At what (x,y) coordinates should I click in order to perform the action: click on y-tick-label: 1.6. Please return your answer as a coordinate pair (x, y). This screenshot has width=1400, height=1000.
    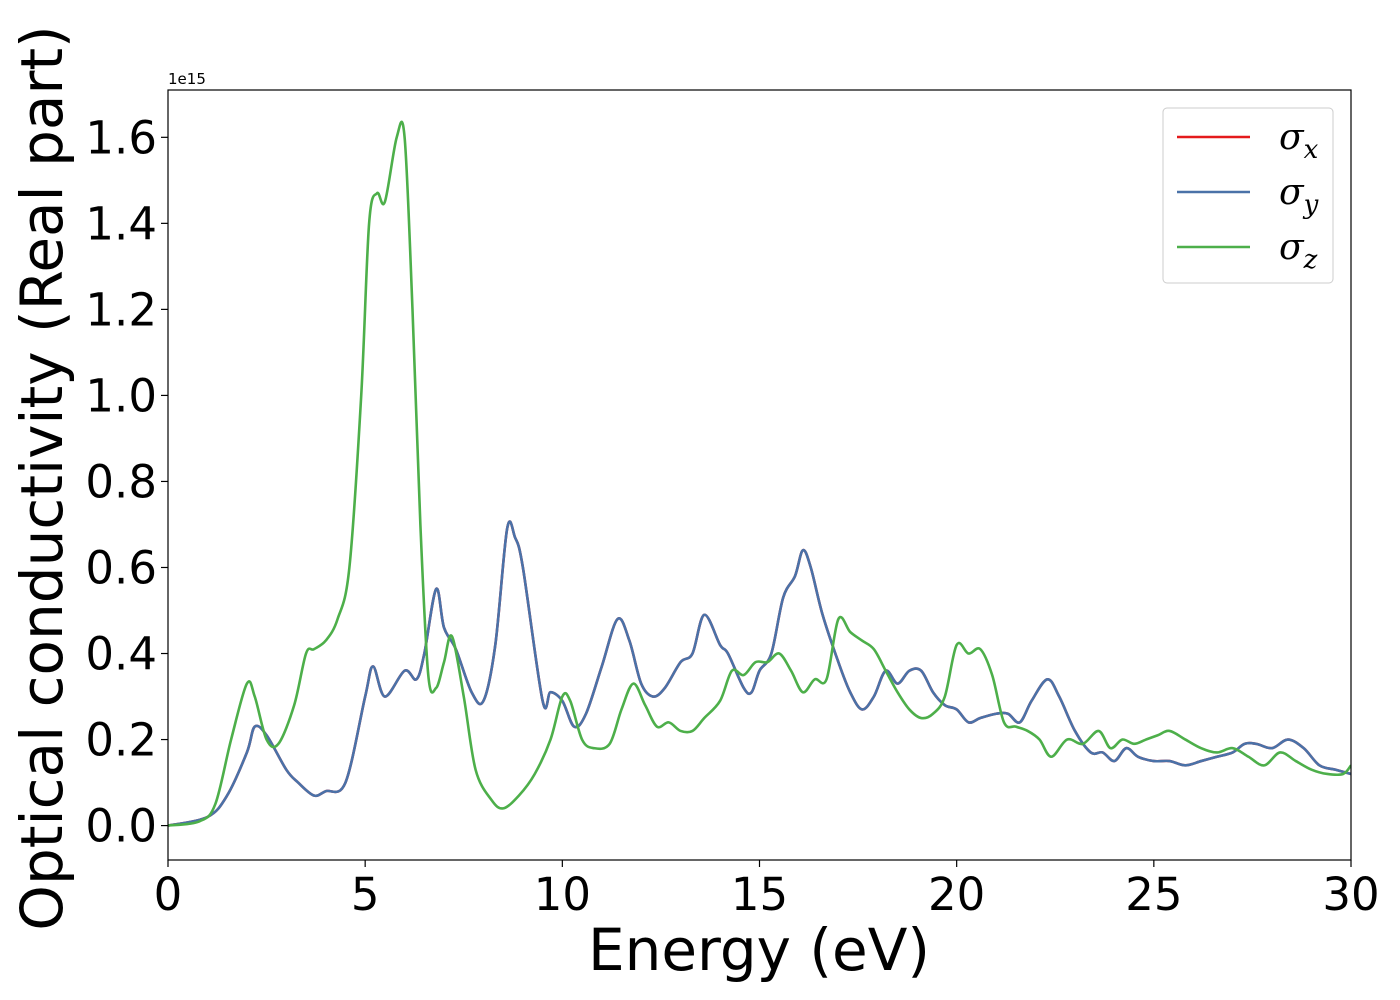
    Looking at the image, I should click on (121, 137).